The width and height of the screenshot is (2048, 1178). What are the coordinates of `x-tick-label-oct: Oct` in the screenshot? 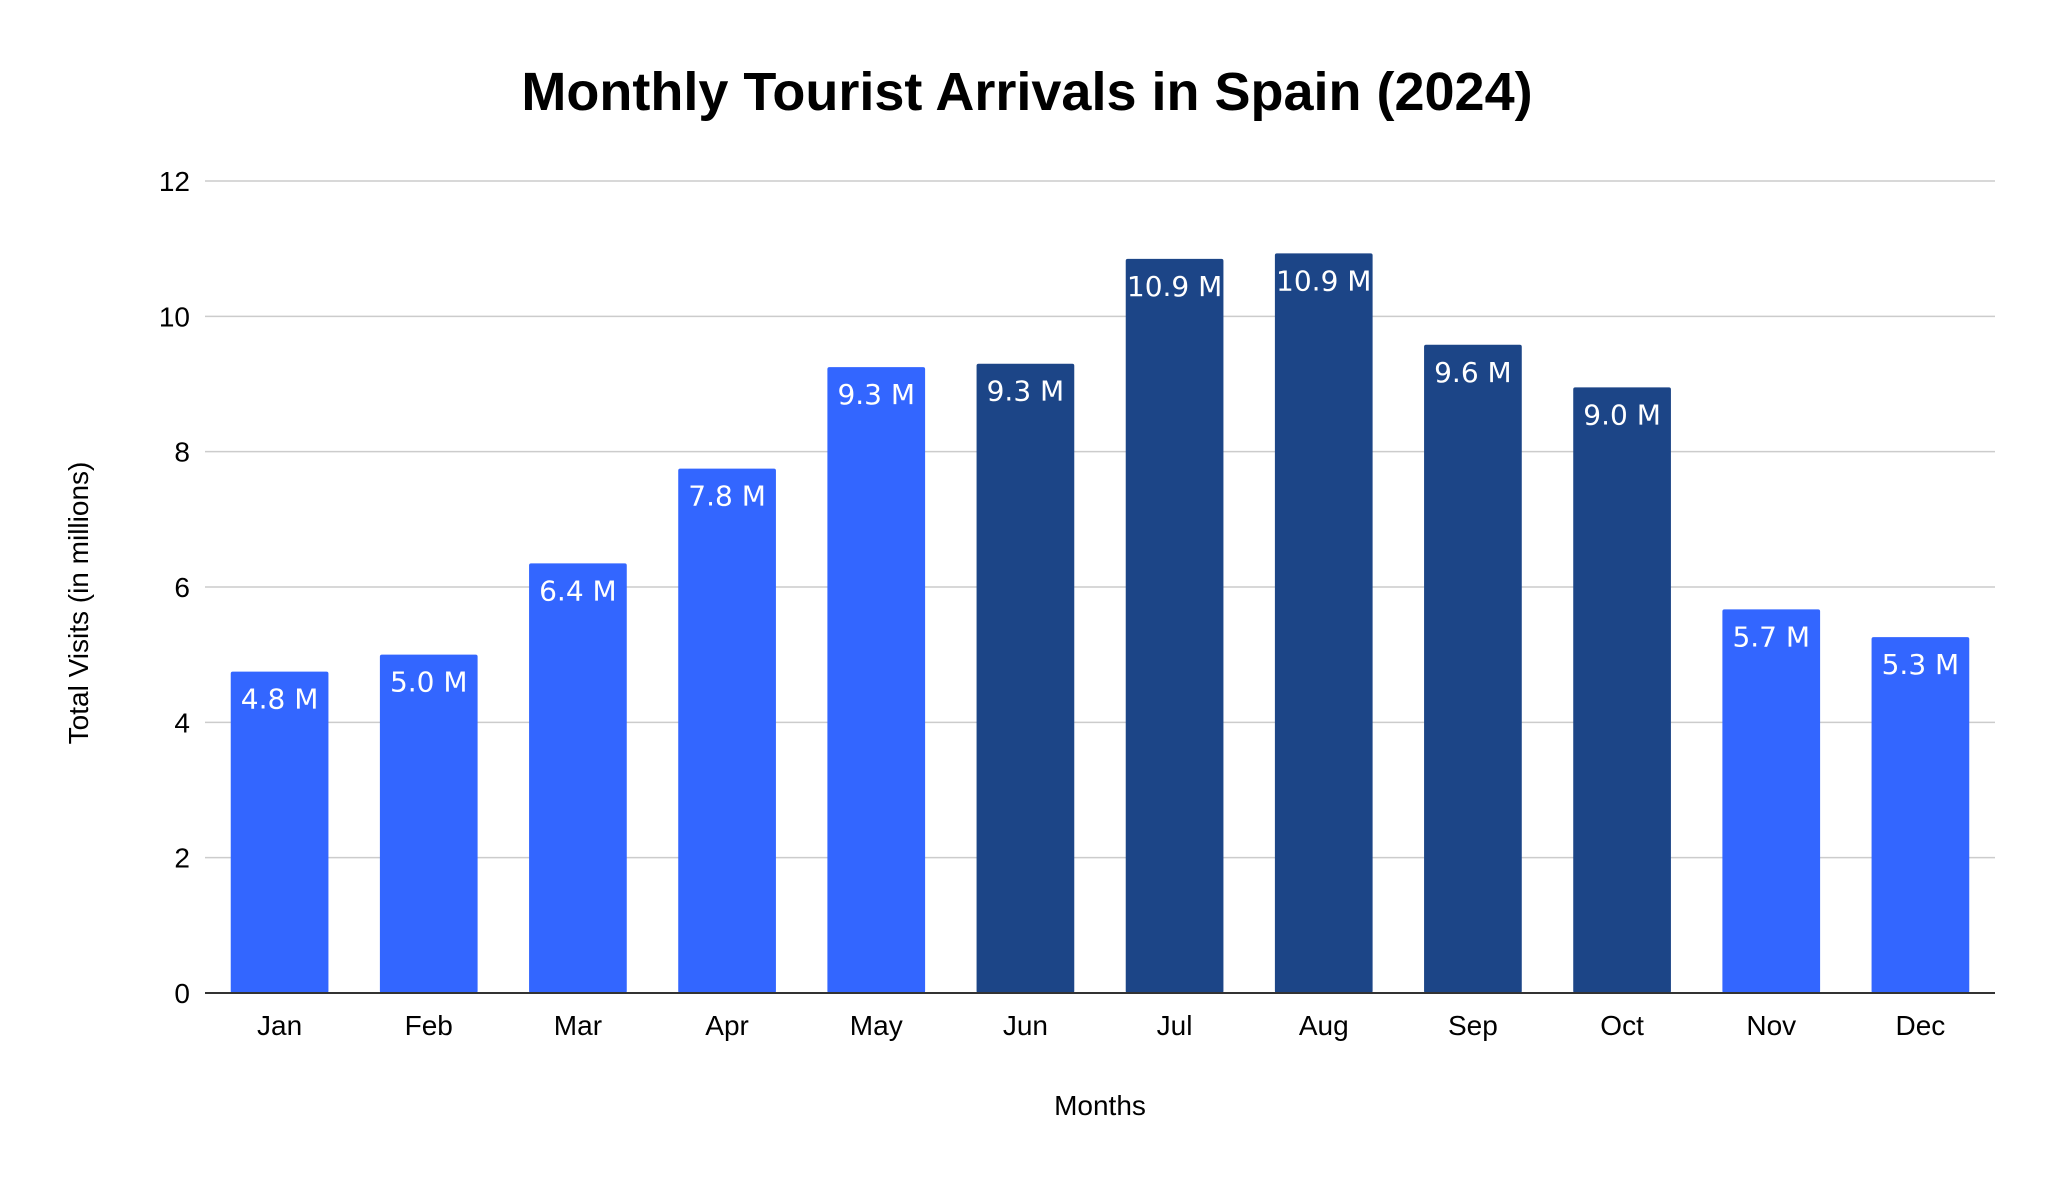 It's located at (1622, 1025).